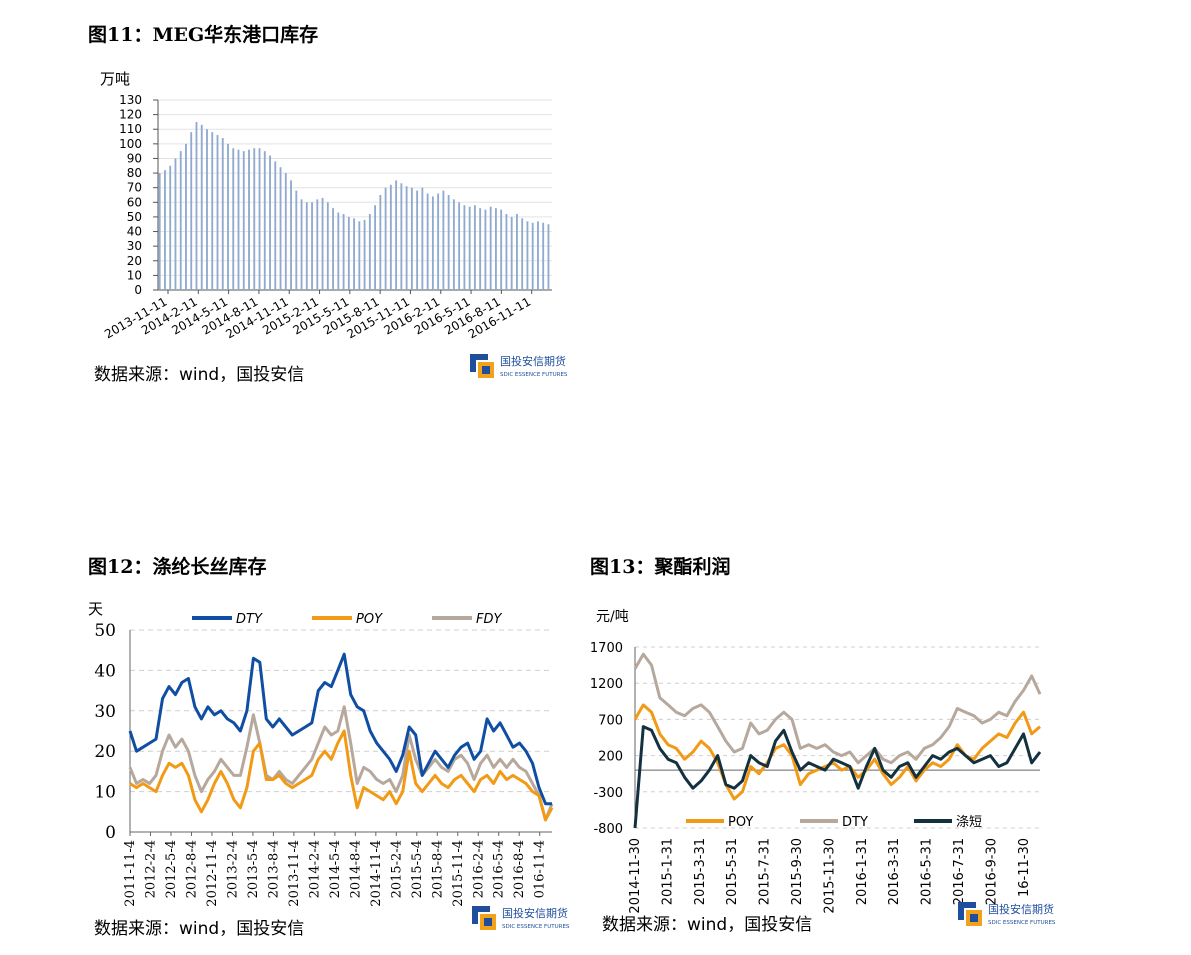  I want to click on fig13-series-dty, so click(837, 708).